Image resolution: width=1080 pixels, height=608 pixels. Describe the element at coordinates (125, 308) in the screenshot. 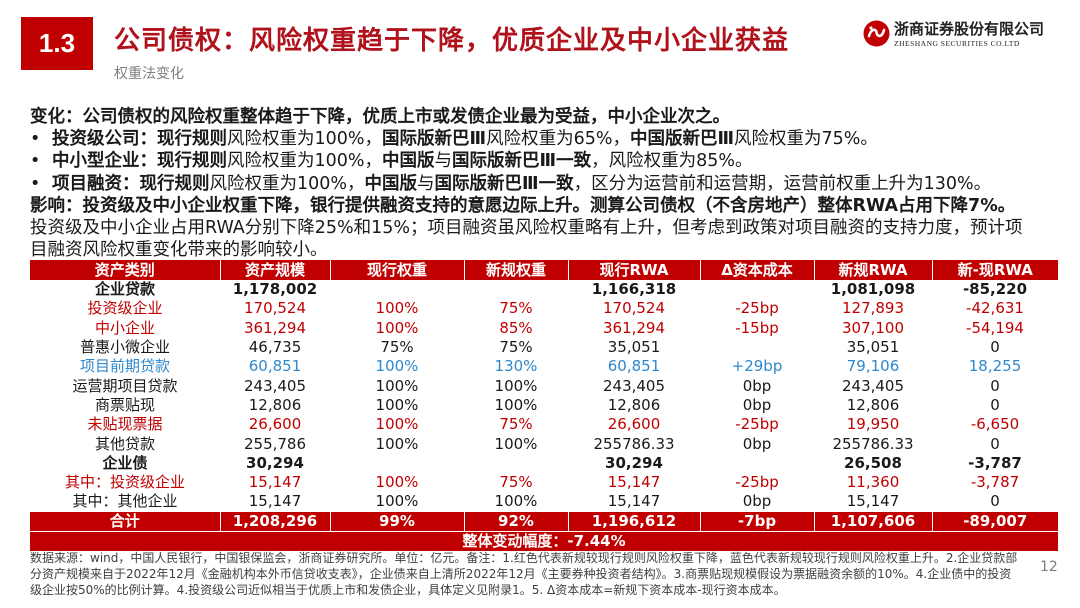

I see `category-cell: 投资级企业` at that location.